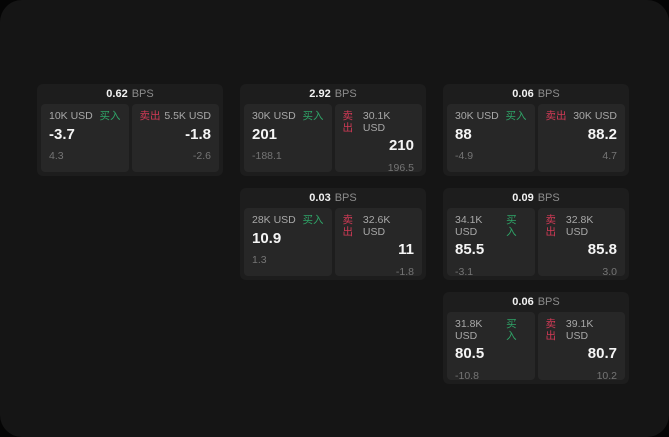  What do you see at coordinates (376, 226) in the screenshot?
I see `sell-amount: 32.6K USD` at bounding box center [376, 226].